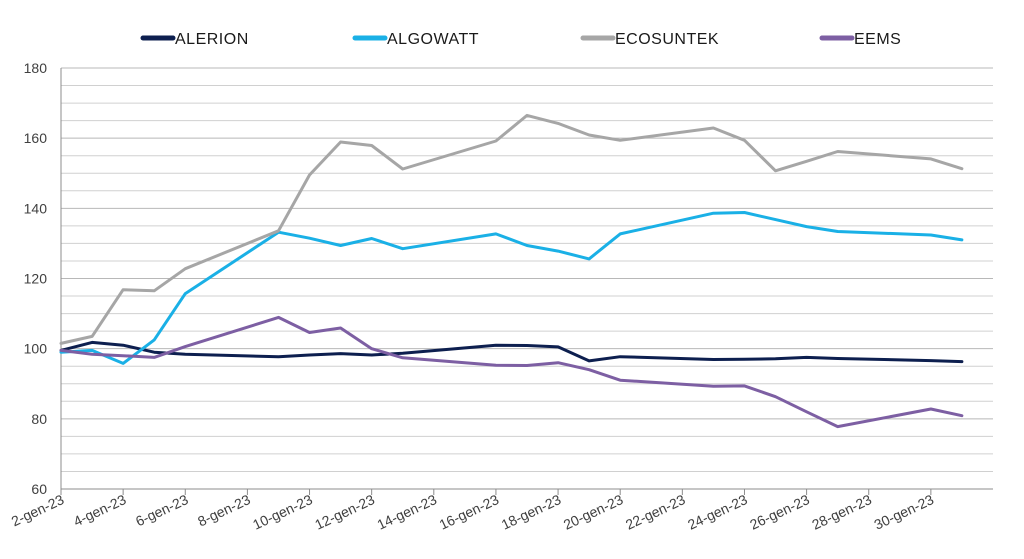 This screenshot has width=1024, height=559. What do you see at coordinates (667, 39) in the screenshot?
I see `legend-label: ECOSUNTEK` at bounding box center [667, 39].